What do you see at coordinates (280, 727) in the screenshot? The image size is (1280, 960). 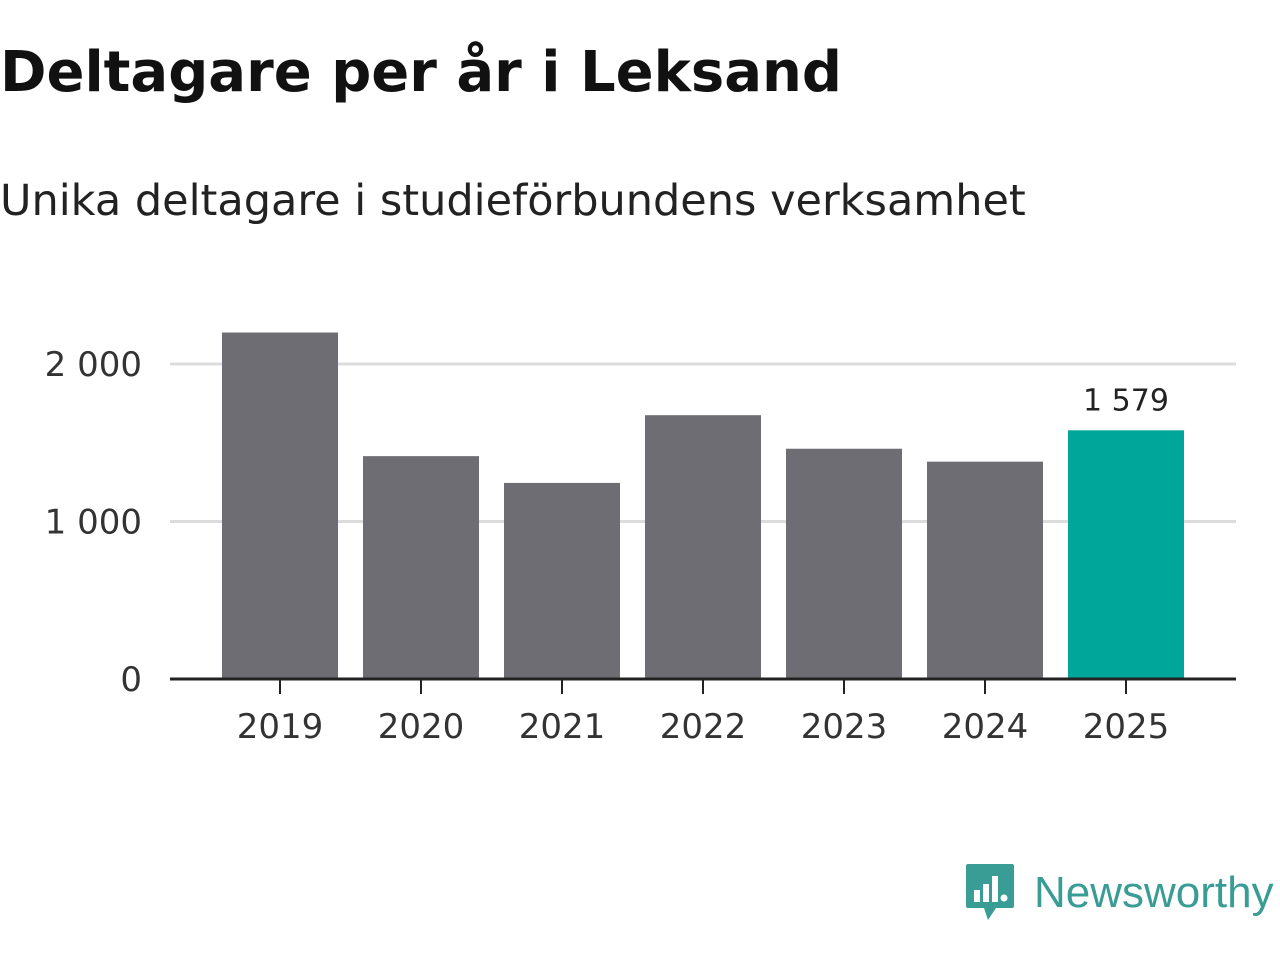 I see `x-tick-label: 2019` at bounding box center [280, 727].